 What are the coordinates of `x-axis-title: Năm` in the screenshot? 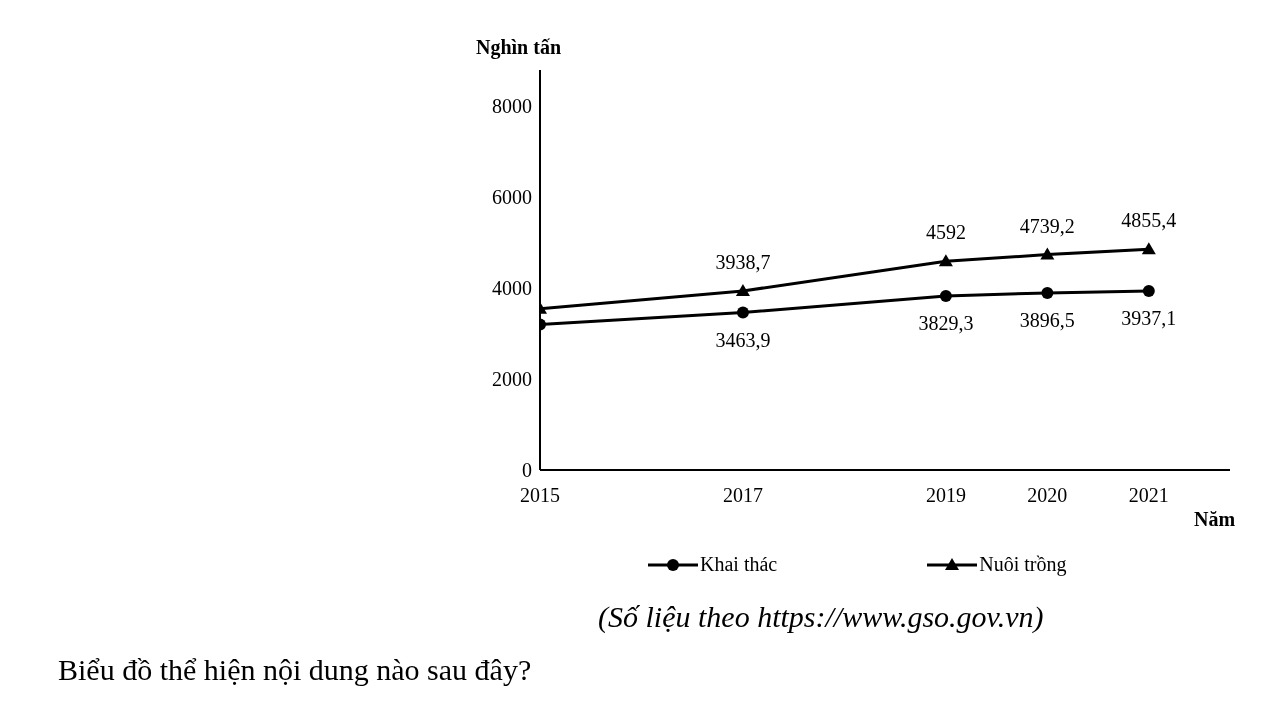 It's located at (1215, 519).